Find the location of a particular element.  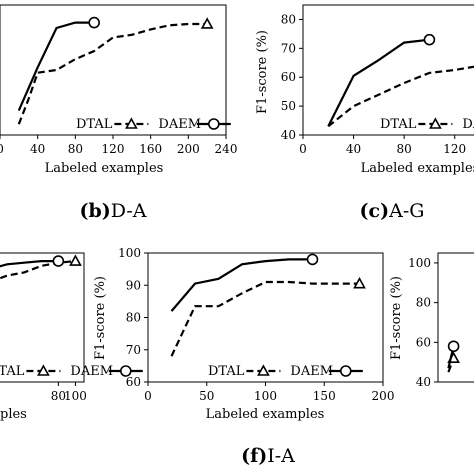

chart-panel-e: 80100DTALDAEM is located at coordinates (71, 327).